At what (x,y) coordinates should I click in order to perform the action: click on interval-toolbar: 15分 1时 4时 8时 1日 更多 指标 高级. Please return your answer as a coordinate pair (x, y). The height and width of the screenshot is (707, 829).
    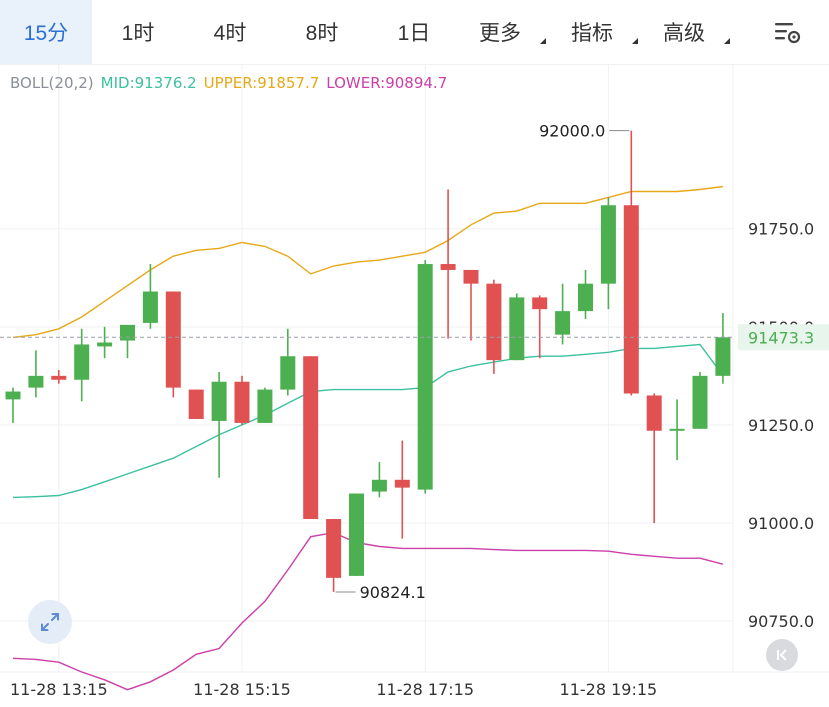
    Looking at the image, I should click on (414, 32).